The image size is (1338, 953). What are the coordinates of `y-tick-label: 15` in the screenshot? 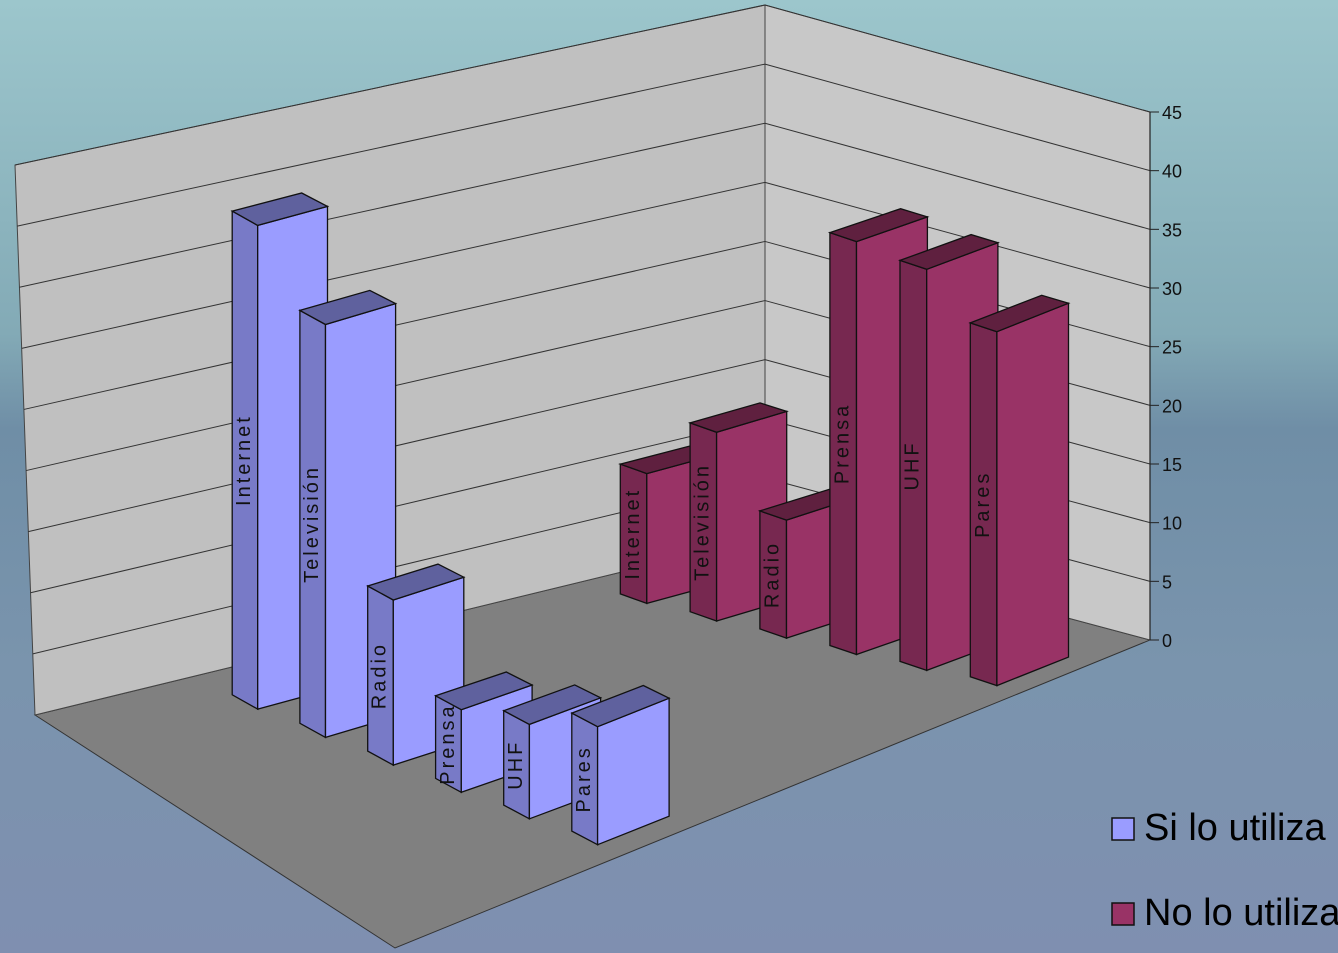 It's located at (1172, 465).